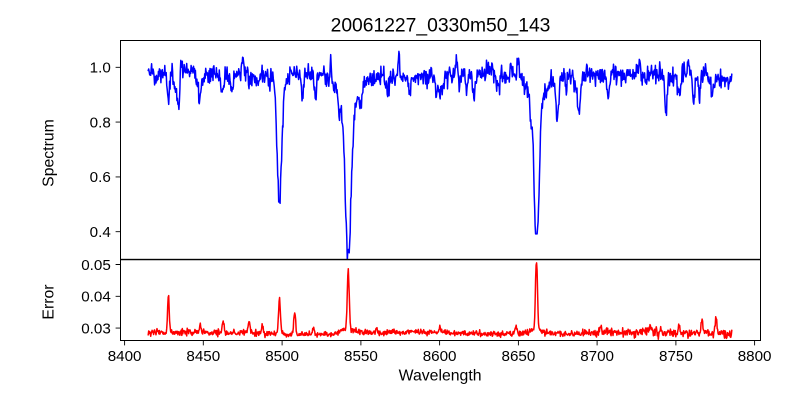  Describe the element at coordinates (100, 177) in the screenshot. I see `svg-text: 0.6` at that location.